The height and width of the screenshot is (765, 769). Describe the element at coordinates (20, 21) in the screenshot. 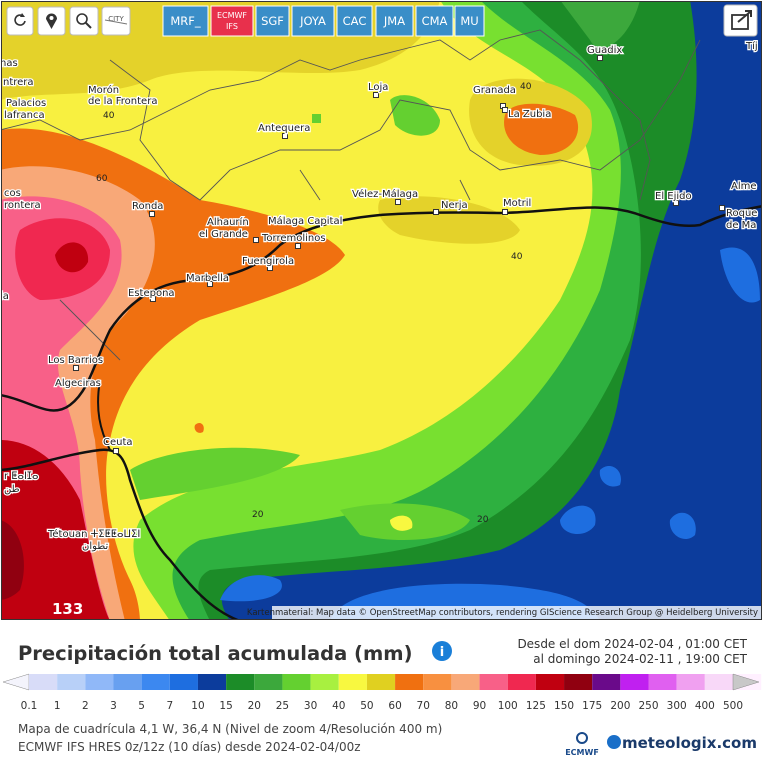

I see `reload-button` at that location.